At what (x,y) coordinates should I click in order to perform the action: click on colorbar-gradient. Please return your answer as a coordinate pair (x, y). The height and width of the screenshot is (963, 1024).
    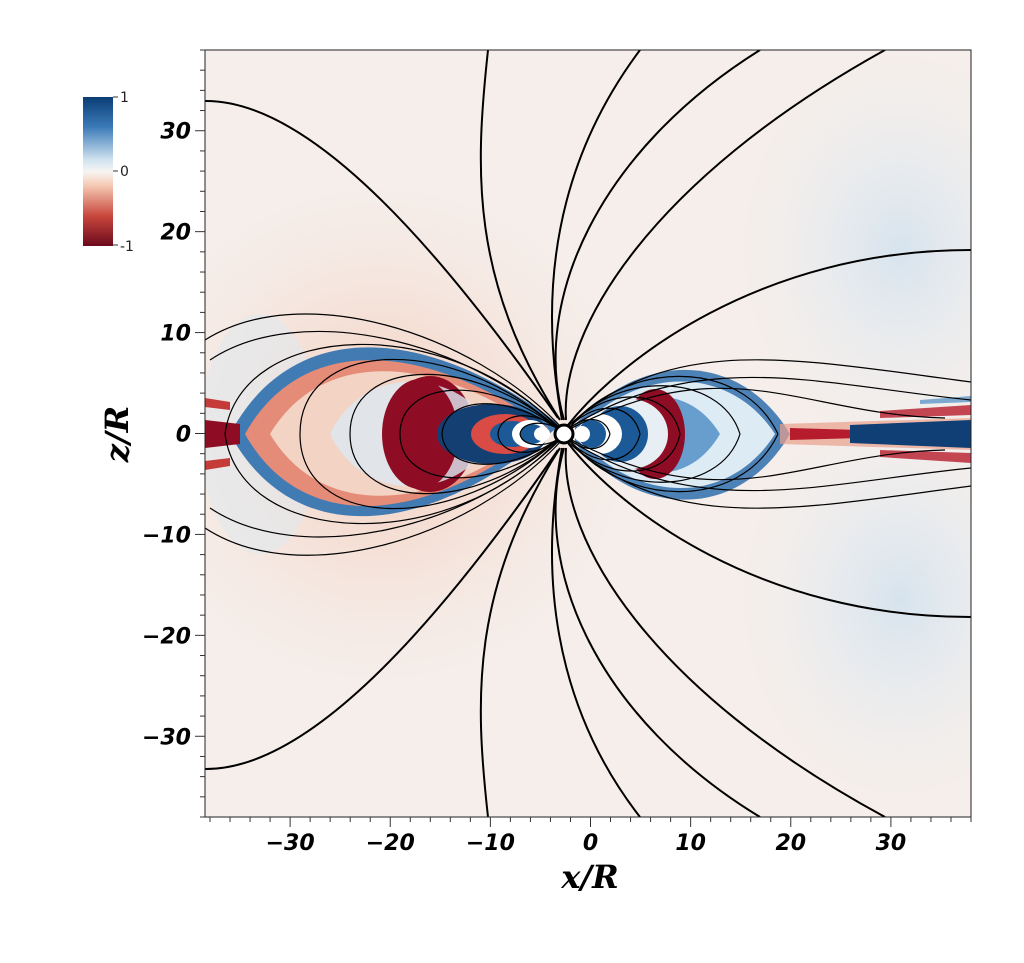
    Looking at the image, I should click on (98, 171).